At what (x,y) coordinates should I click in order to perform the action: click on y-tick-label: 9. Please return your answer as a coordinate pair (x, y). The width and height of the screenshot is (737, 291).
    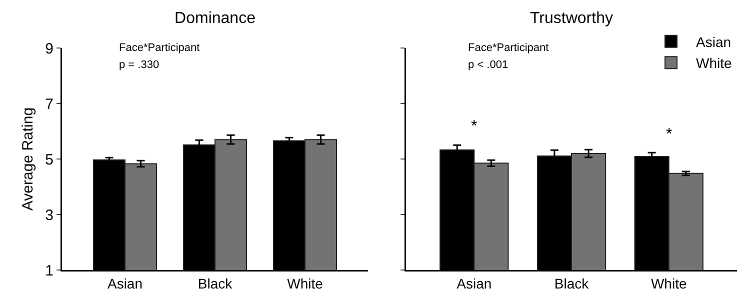
    Looking at the image, I should click on (49, 49).